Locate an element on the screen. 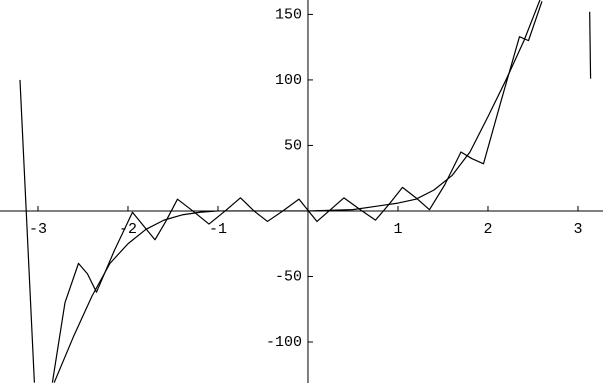  y-tick-label: 50 is located at coordinates (293, 145).